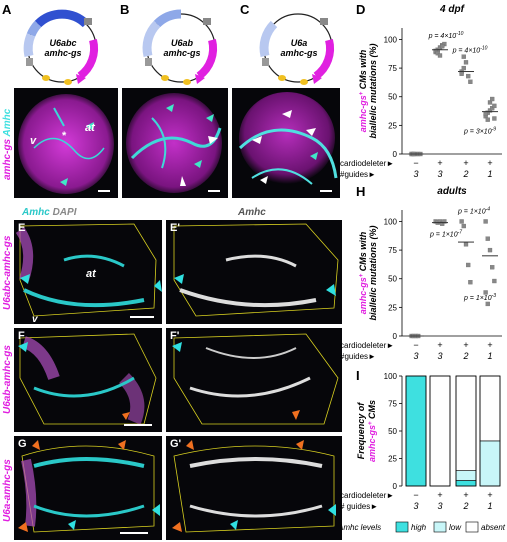 The height and width of the screenshot is (542, 507). Describe the element at coordinates (479, 131) in the screenshot. I see `p-value-annotation: p = 3×10-9` at that location.